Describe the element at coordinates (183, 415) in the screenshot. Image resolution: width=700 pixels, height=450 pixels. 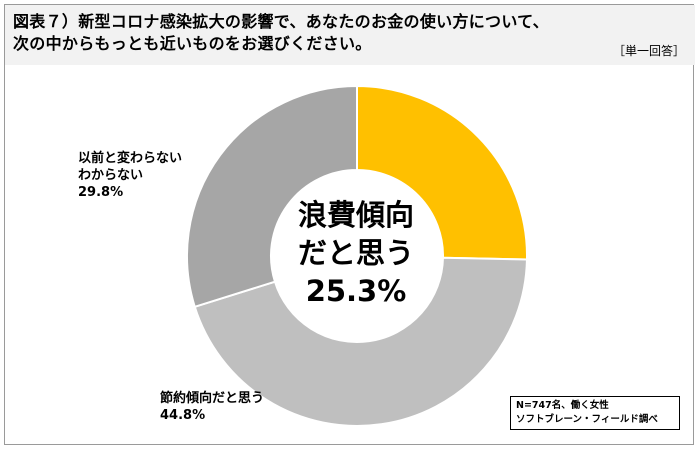
I see `slice-label-saving-value: 44.8%` at that location.